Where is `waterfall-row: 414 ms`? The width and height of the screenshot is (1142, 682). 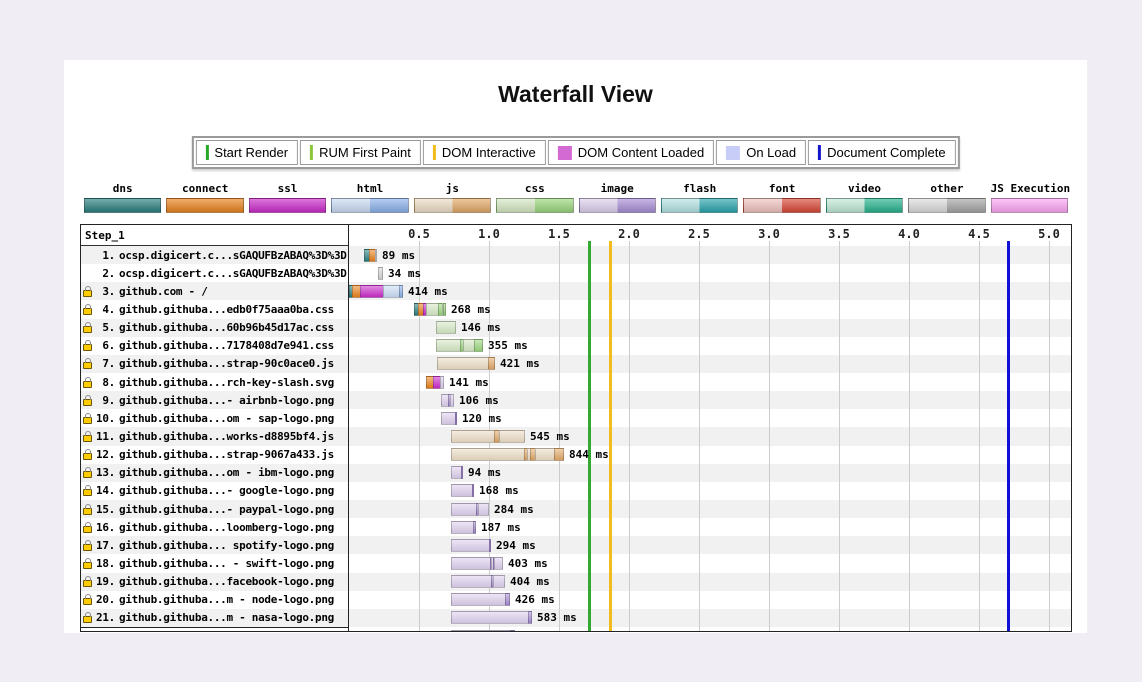 waterfall-row: 414 ms is located at coordinates (710, 291).